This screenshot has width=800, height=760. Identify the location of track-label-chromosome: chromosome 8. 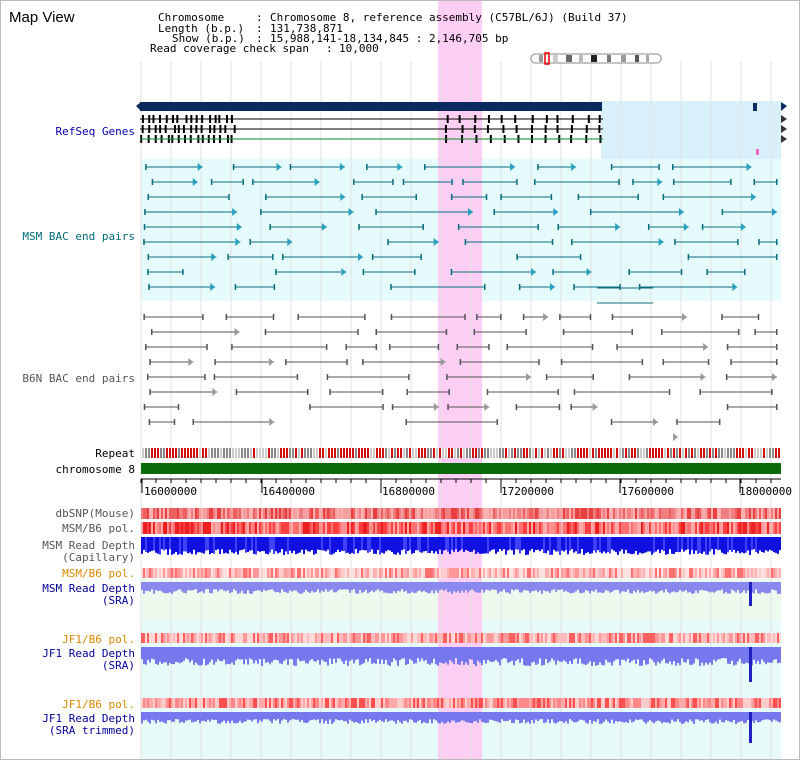
(95, 469).